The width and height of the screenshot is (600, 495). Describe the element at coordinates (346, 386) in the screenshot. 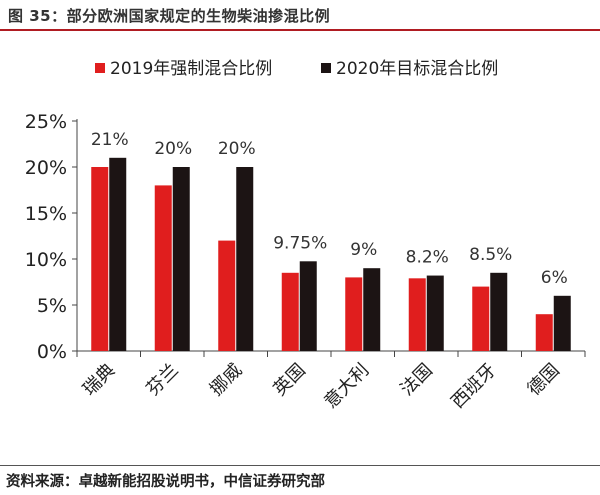

I see `x-category-label-5: 意大利` at that location.